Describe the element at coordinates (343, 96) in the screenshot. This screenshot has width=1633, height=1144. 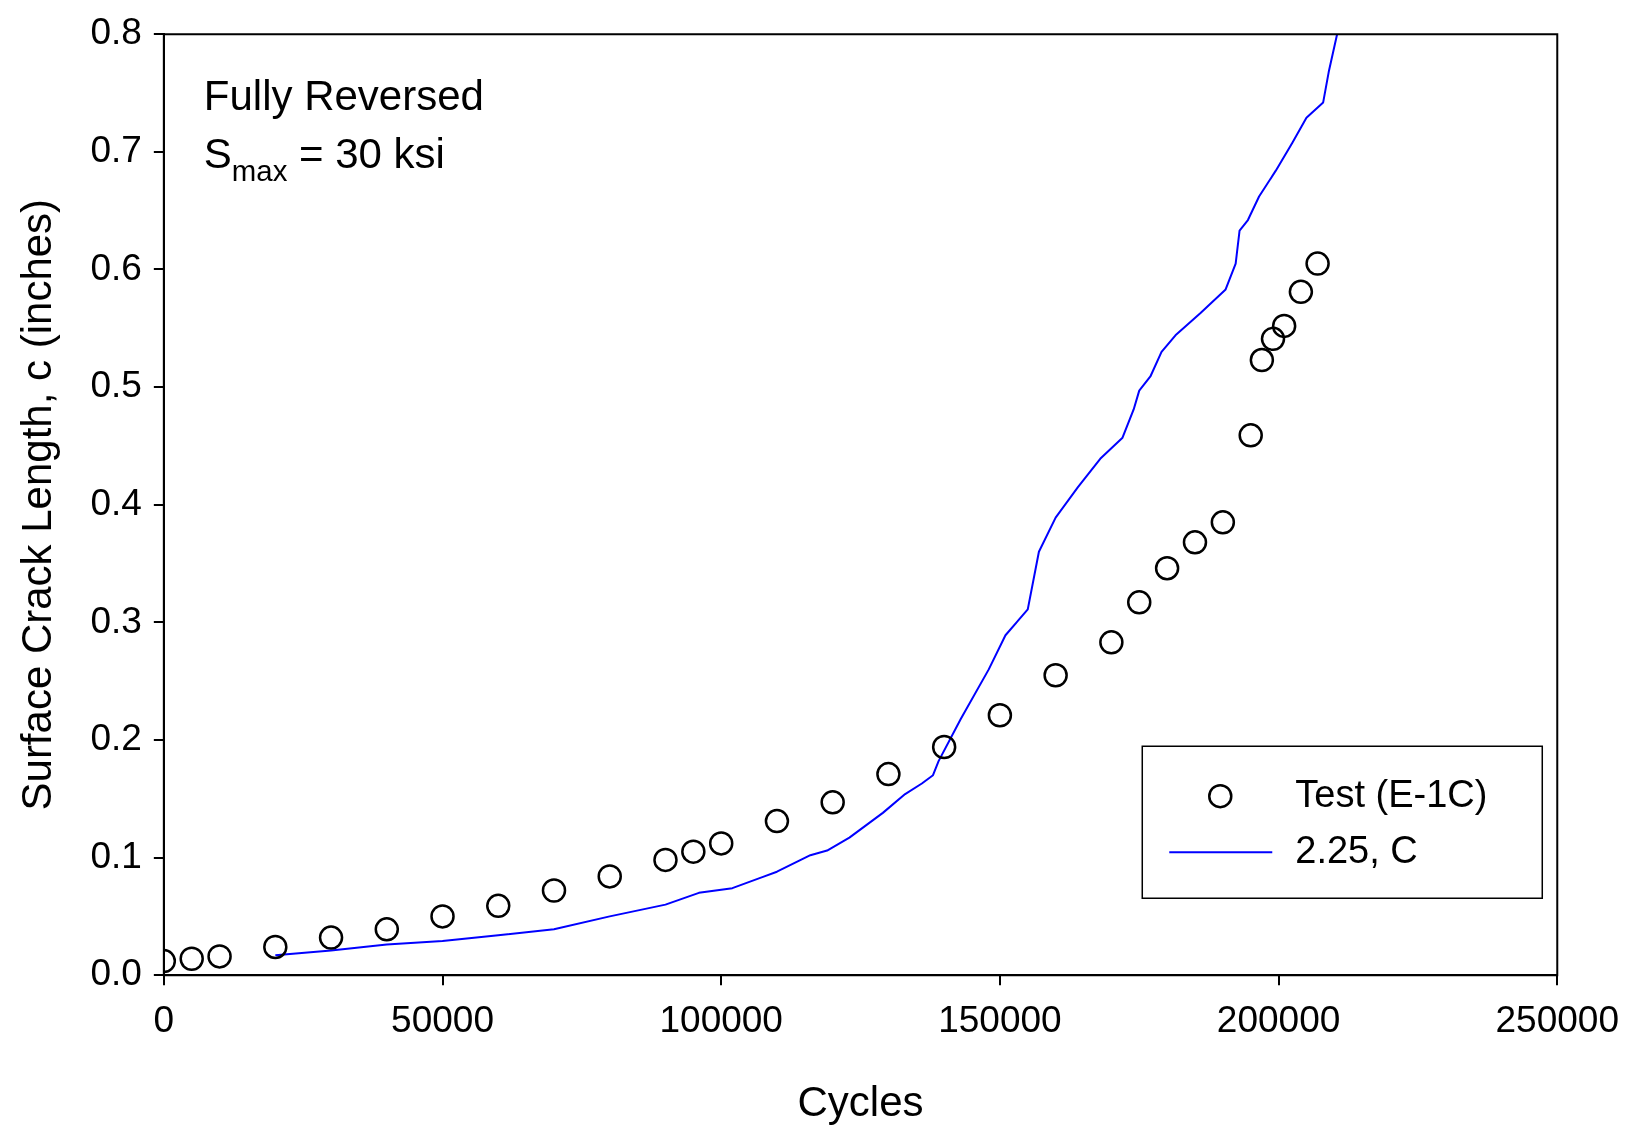
I see `annotation: Fully Reversed` at that location.